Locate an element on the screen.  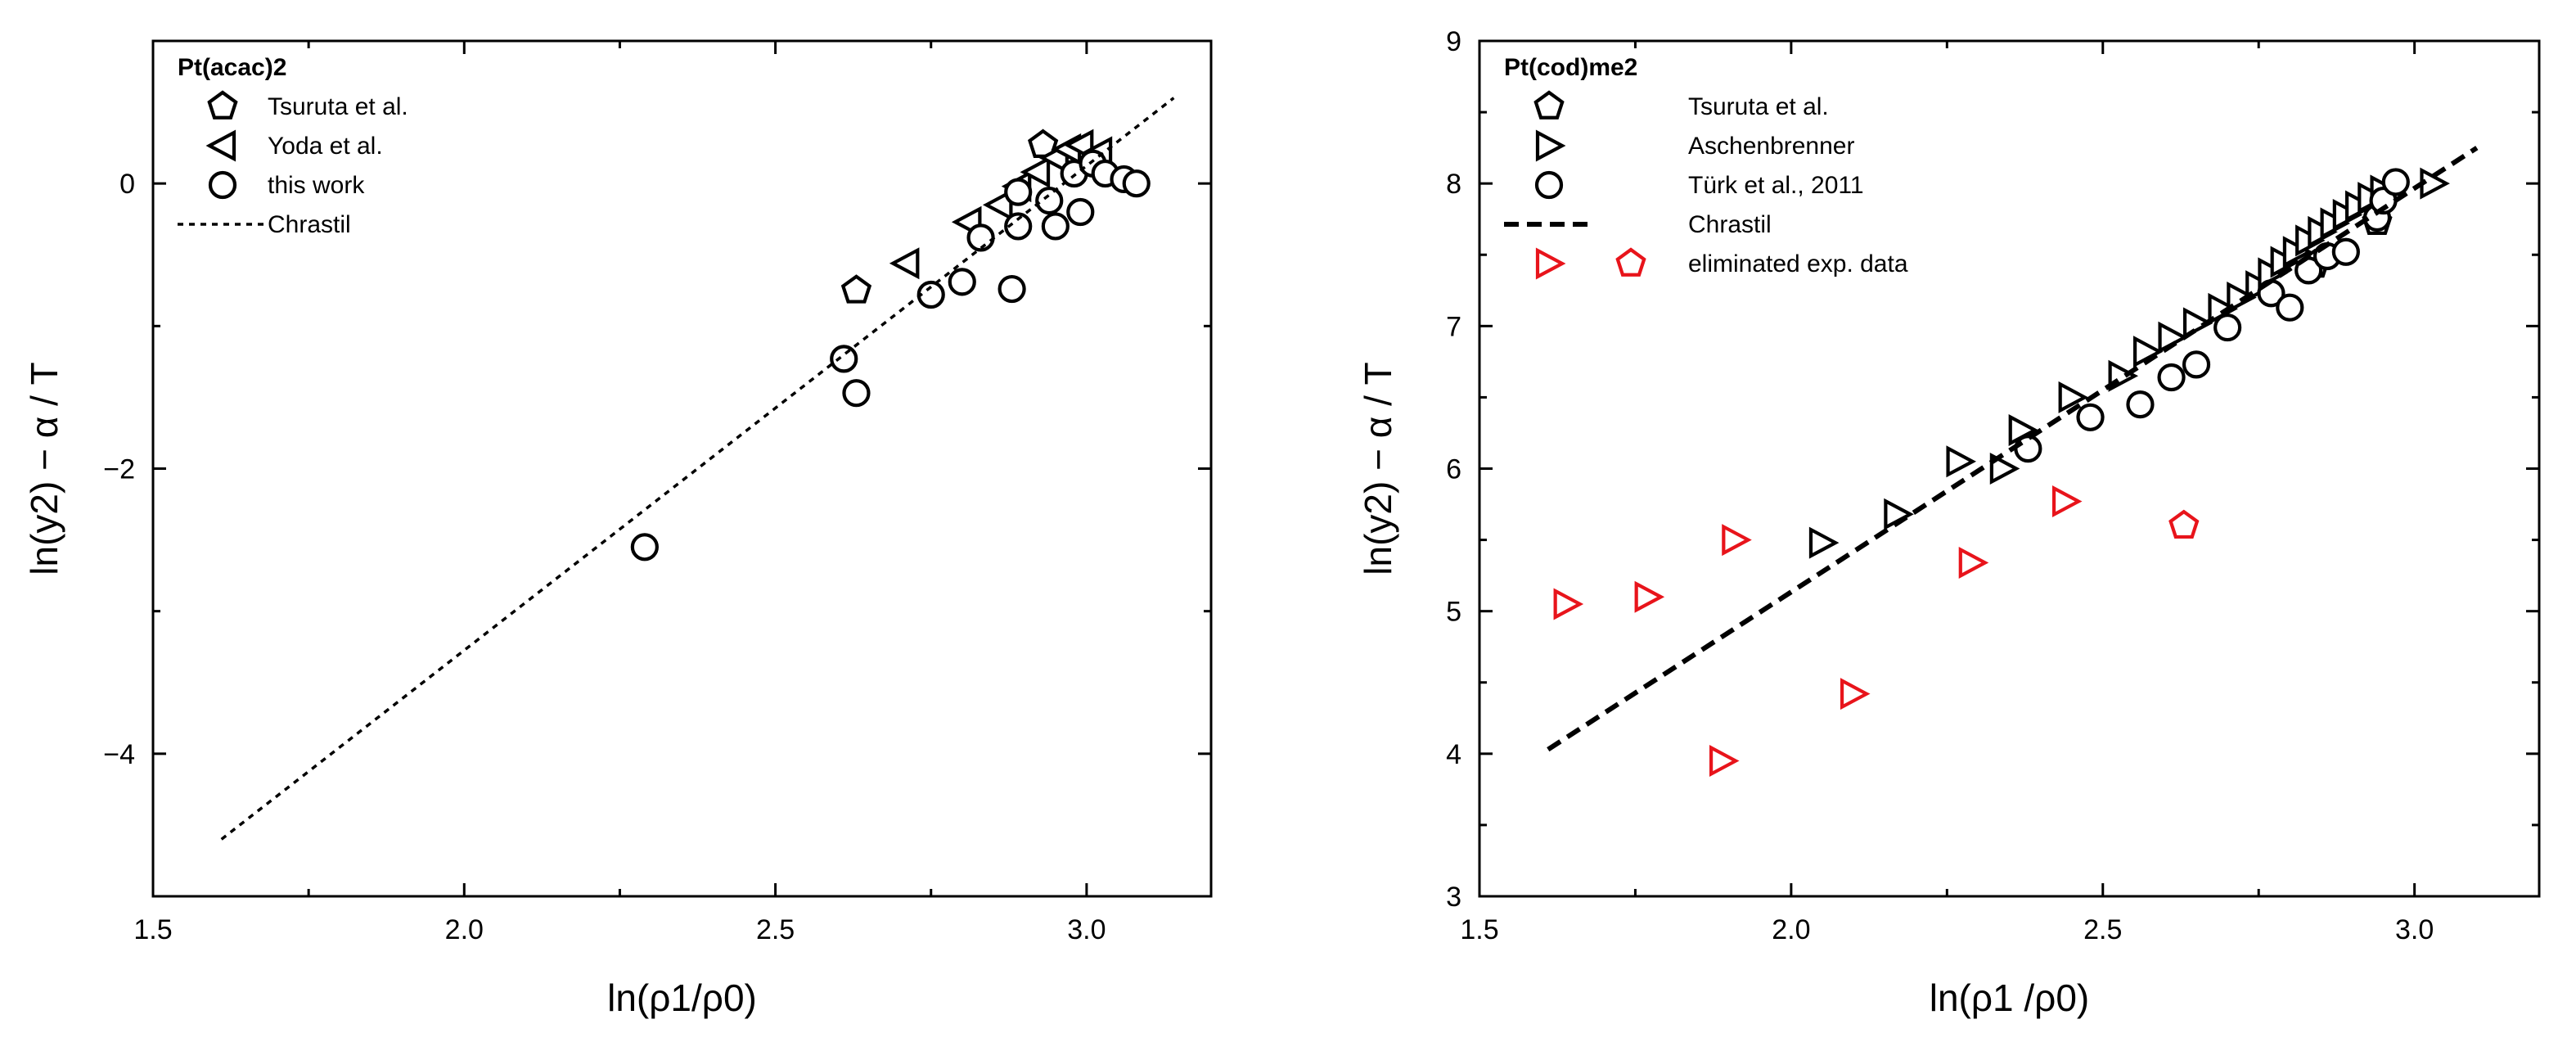
legend-entry-label: Yoda et al. is located at coordinates (325, 146).